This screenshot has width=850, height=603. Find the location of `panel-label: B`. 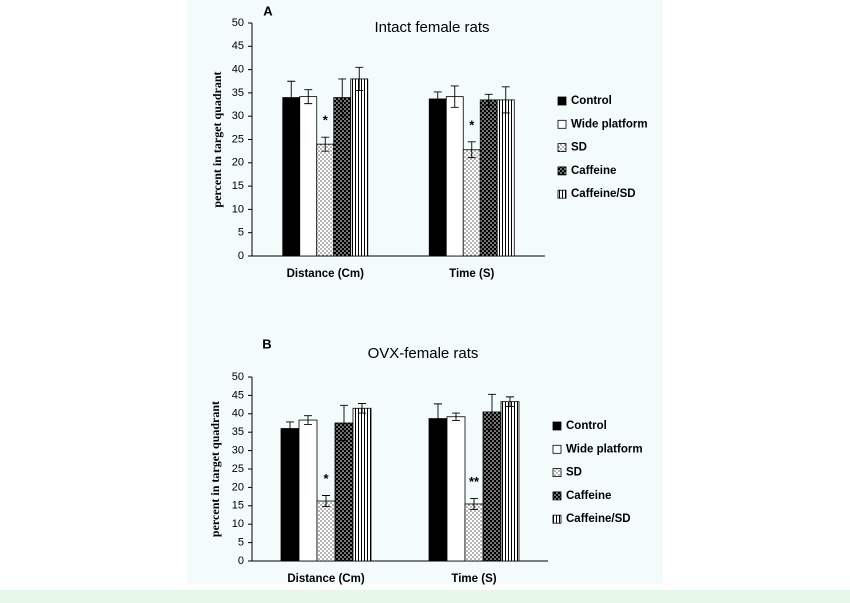

panel-label: B is located at coordinates (266, 343).